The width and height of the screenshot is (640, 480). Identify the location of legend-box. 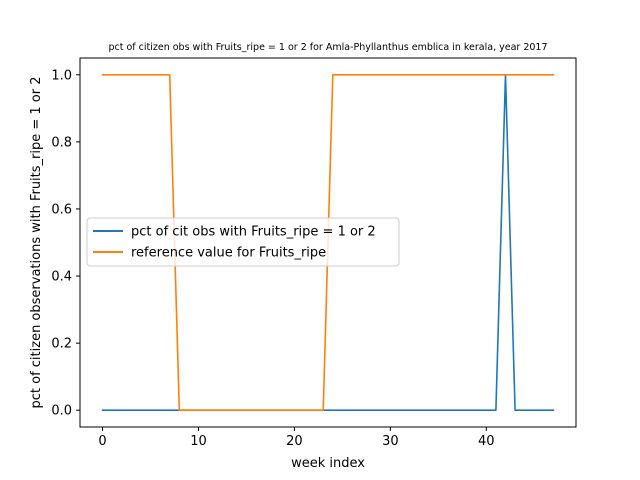
(243, 242).